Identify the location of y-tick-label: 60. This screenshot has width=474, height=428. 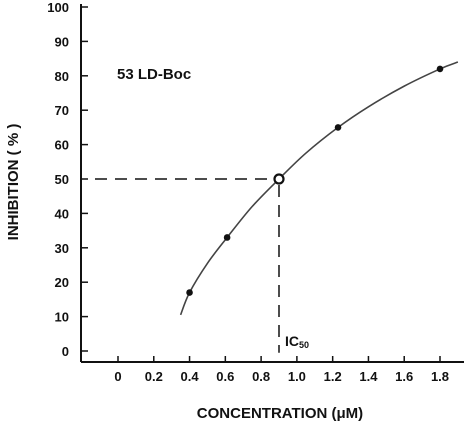
(62, 145).